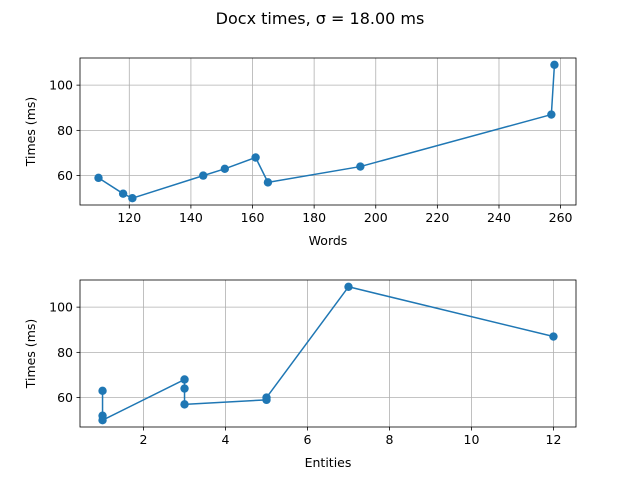  Describe the element at coordinates (390, 439) in the screenshot. I see `entities-x-tick-label: 8` at that location.